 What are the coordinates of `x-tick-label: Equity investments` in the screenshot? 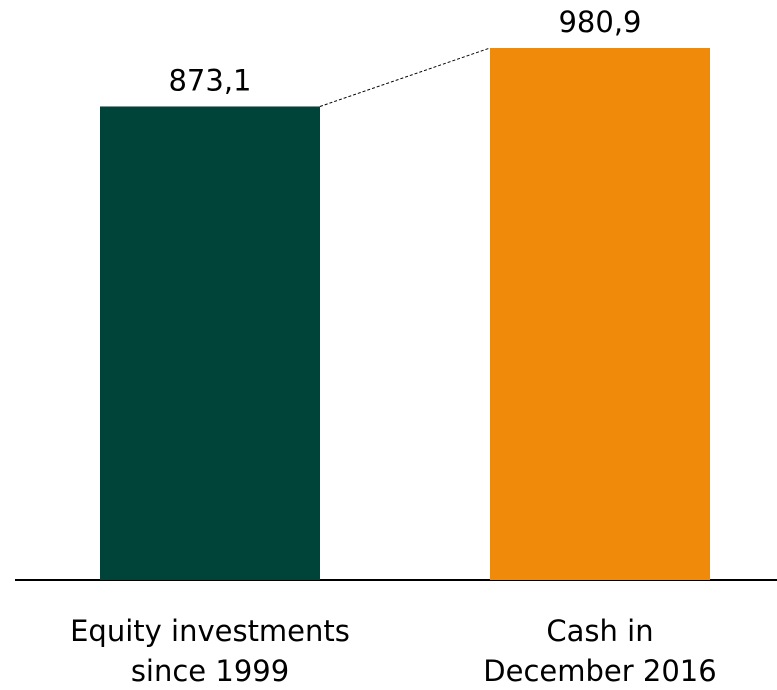 It's located at (210, 631).